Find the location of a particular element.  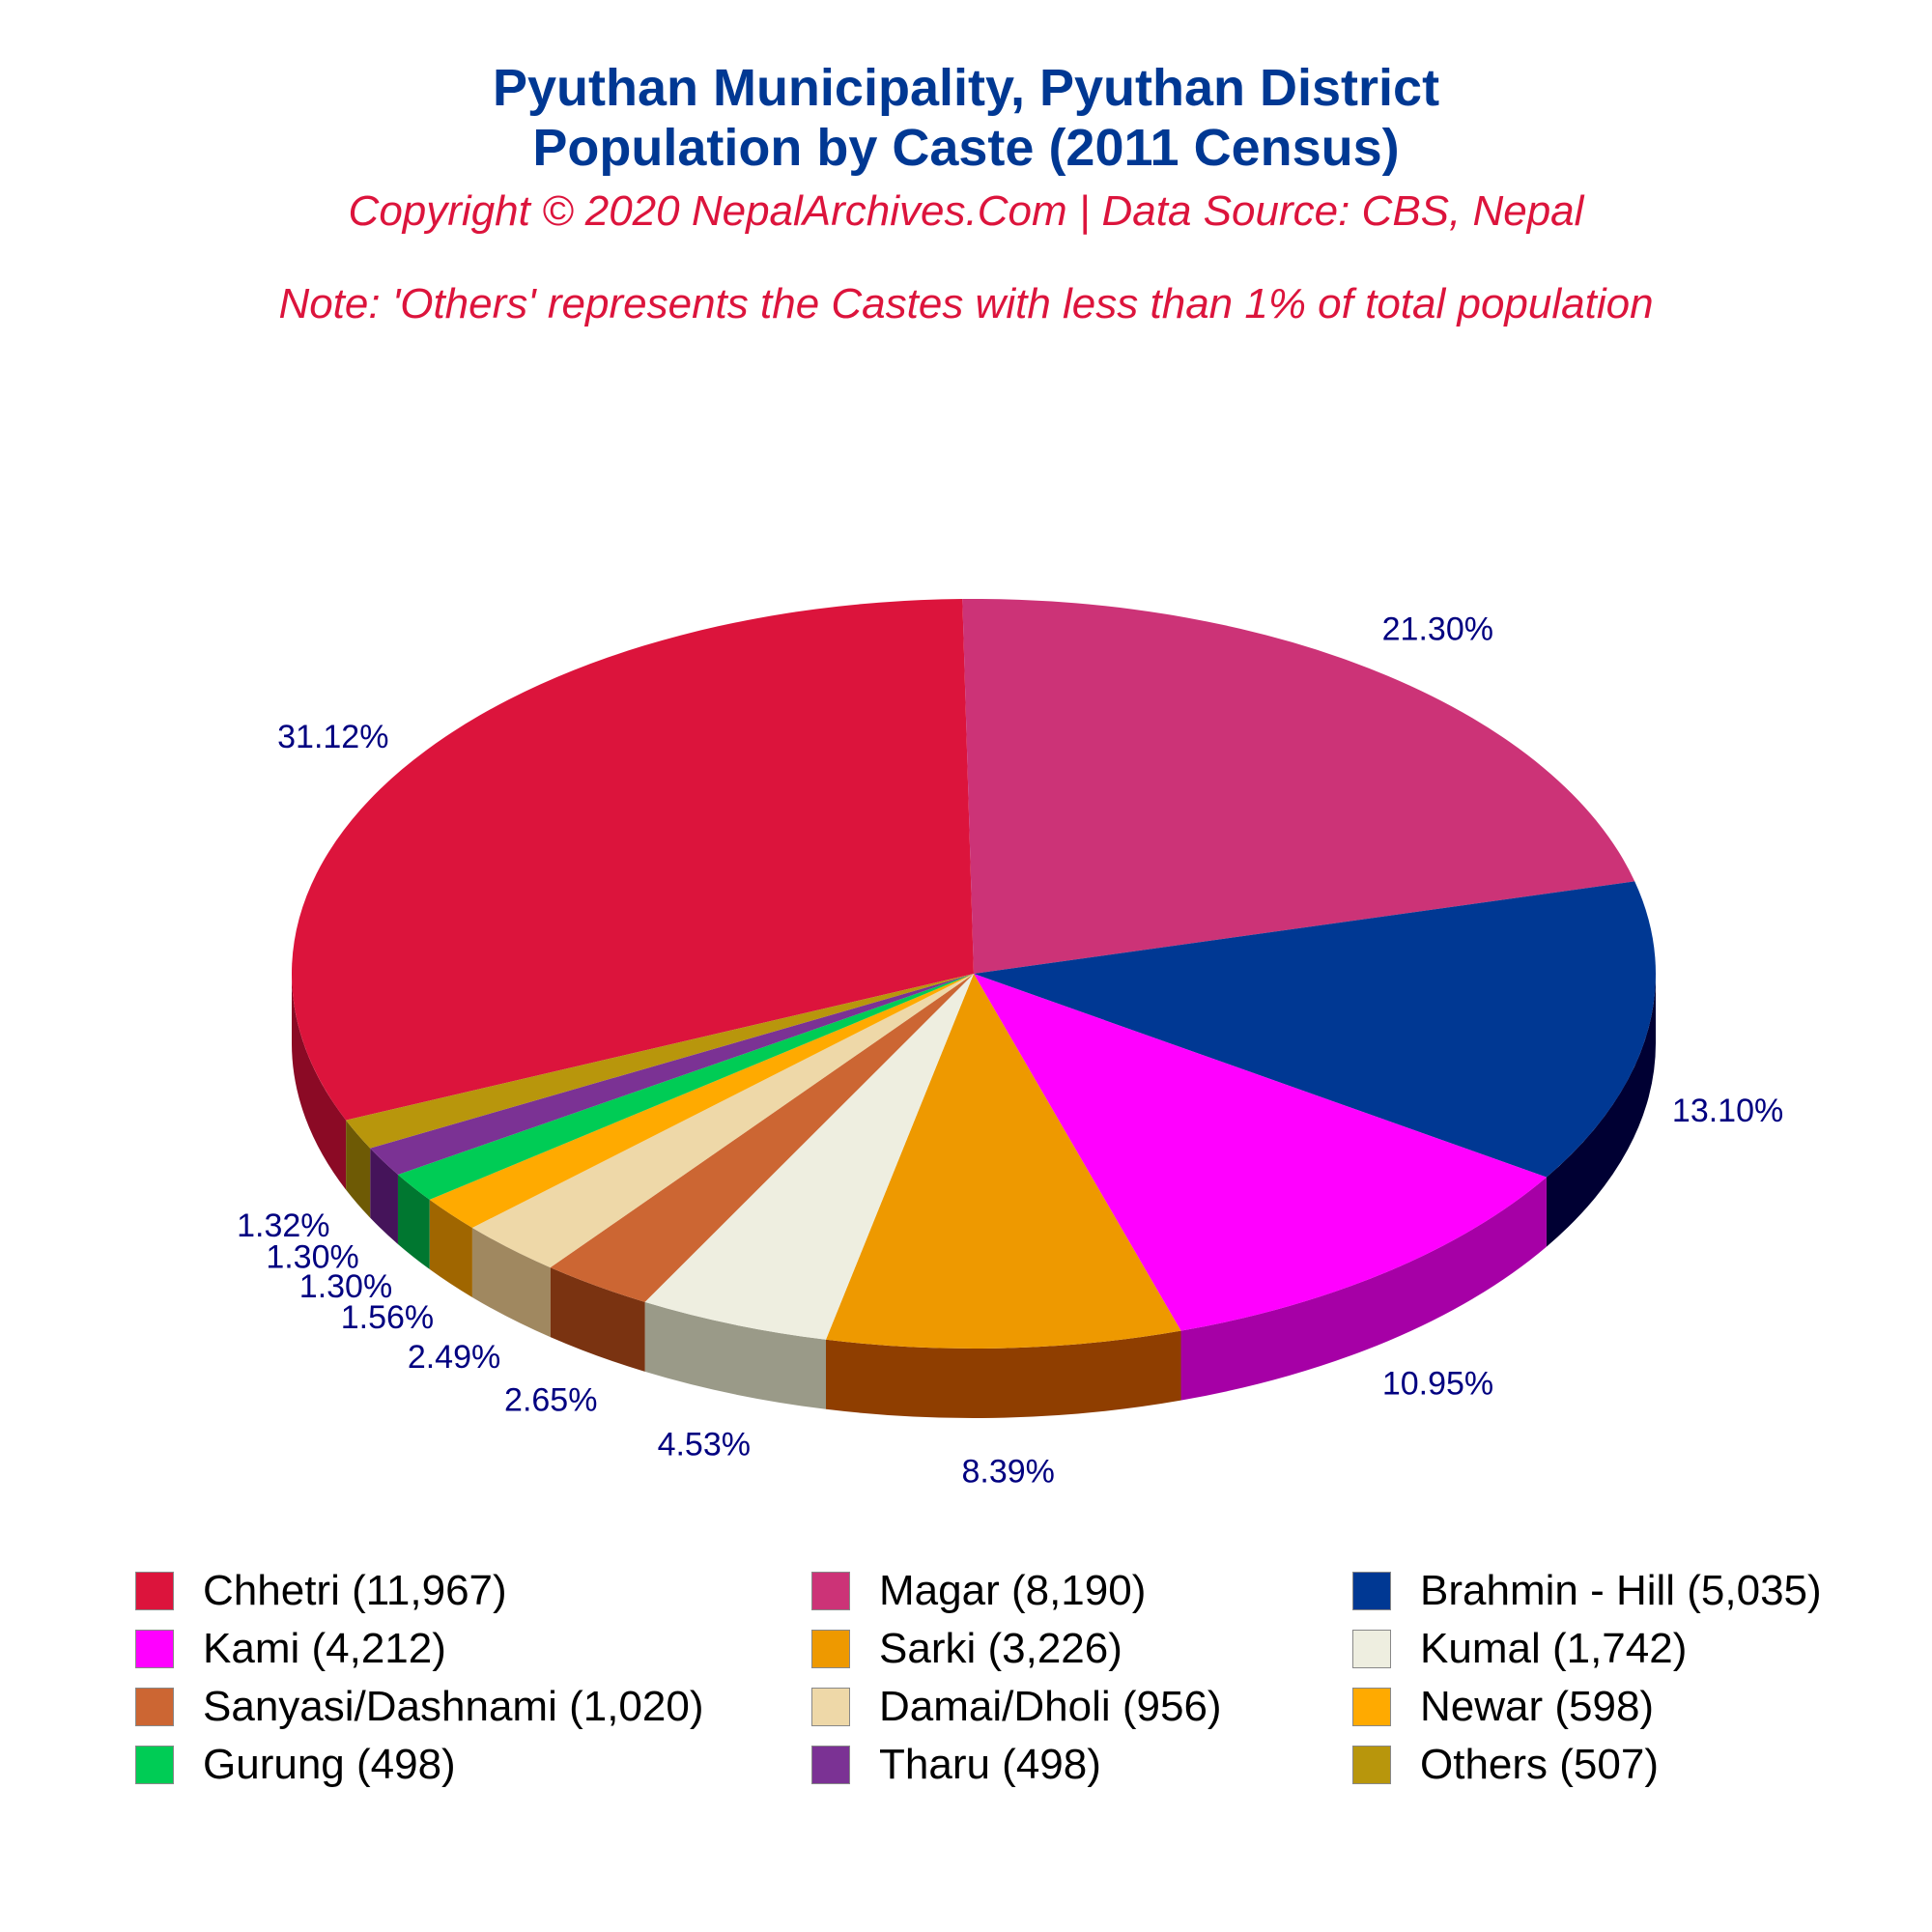

pie-label-brahmin-hill: 13.10% is located at coordinates (1727, 1111).